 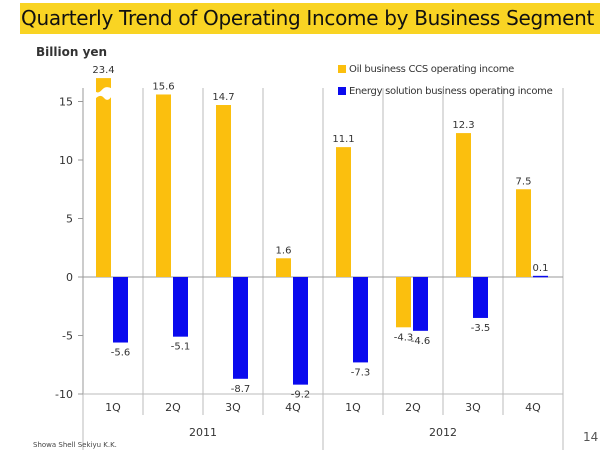 I want to click on energy-data-label: 0.1, so click(x=541, y=268).